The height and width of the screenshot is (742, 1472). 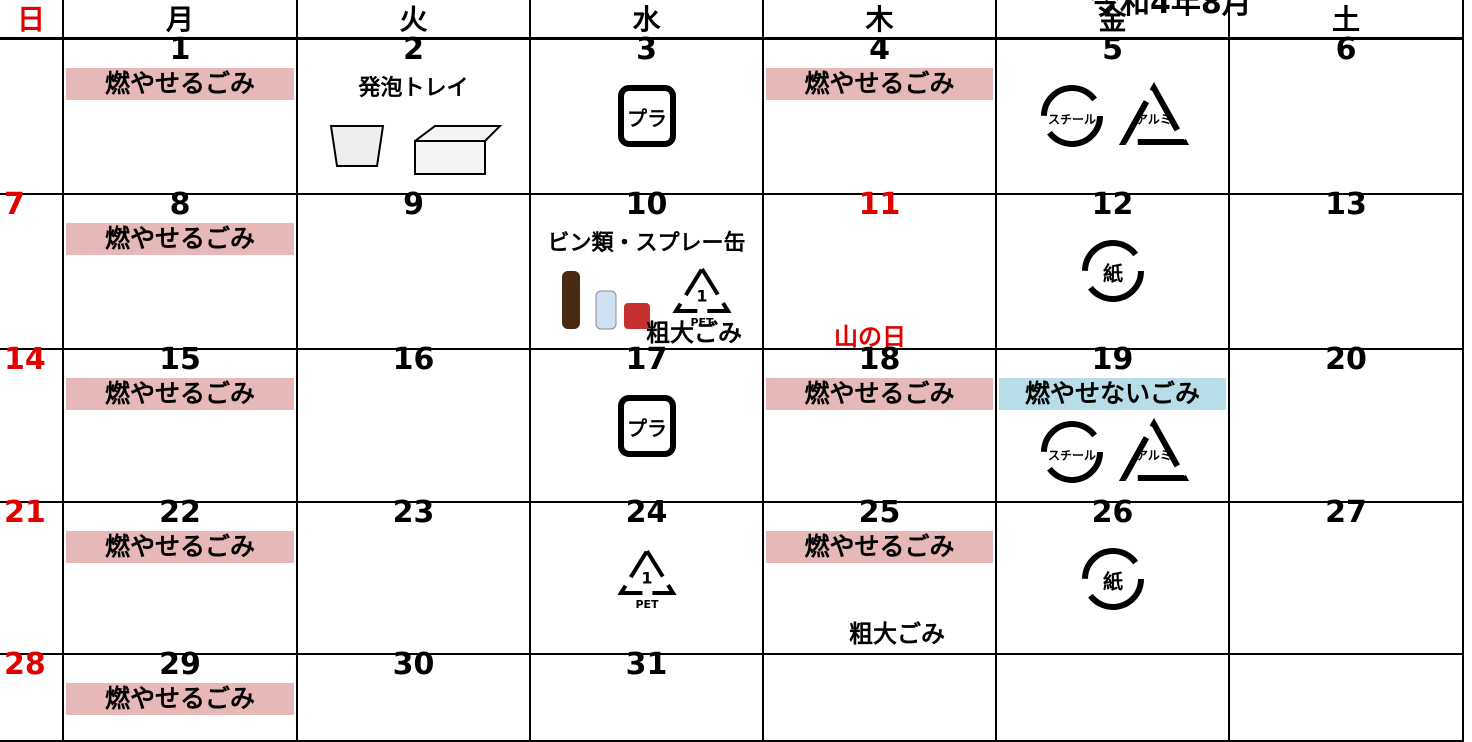 I want to click on day-cell: 25 燃やせるごみ粗大ごみ, so click(x=880, y=576).